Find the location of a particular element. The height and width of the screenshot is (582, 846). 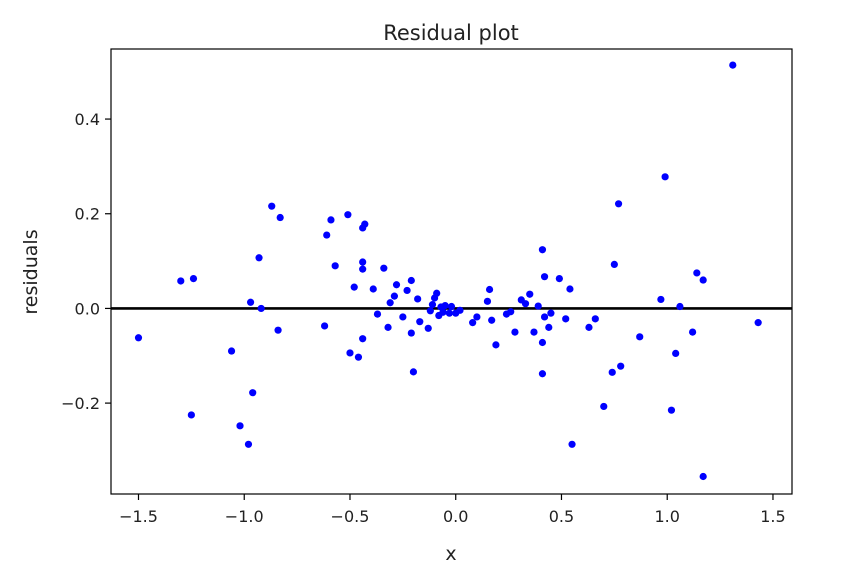

y-tick-label: 0.0 is located at coordinates (87, 308).